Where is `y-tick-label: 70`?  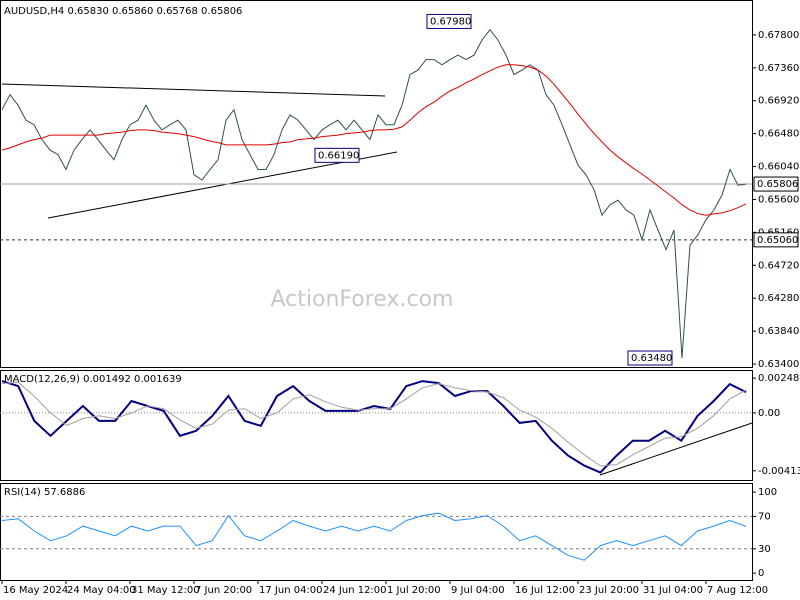
y-tick-label: 70 is located at coordinates (764, 516).